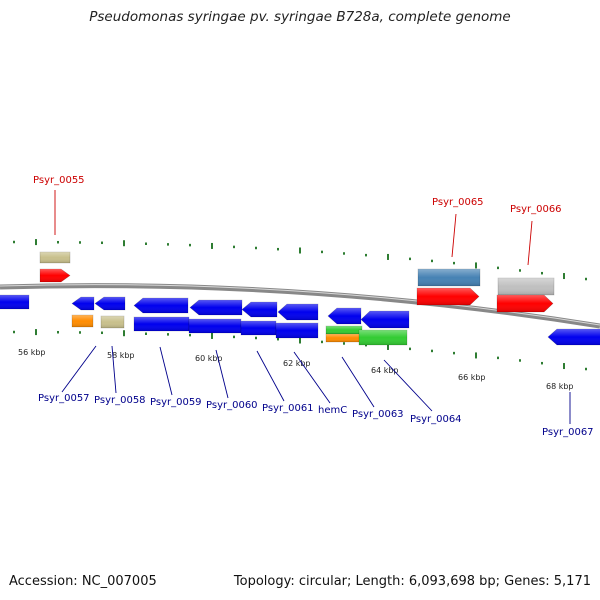  I want to click on label-psyr-0058: Psyr_0058, so click(120, 400).